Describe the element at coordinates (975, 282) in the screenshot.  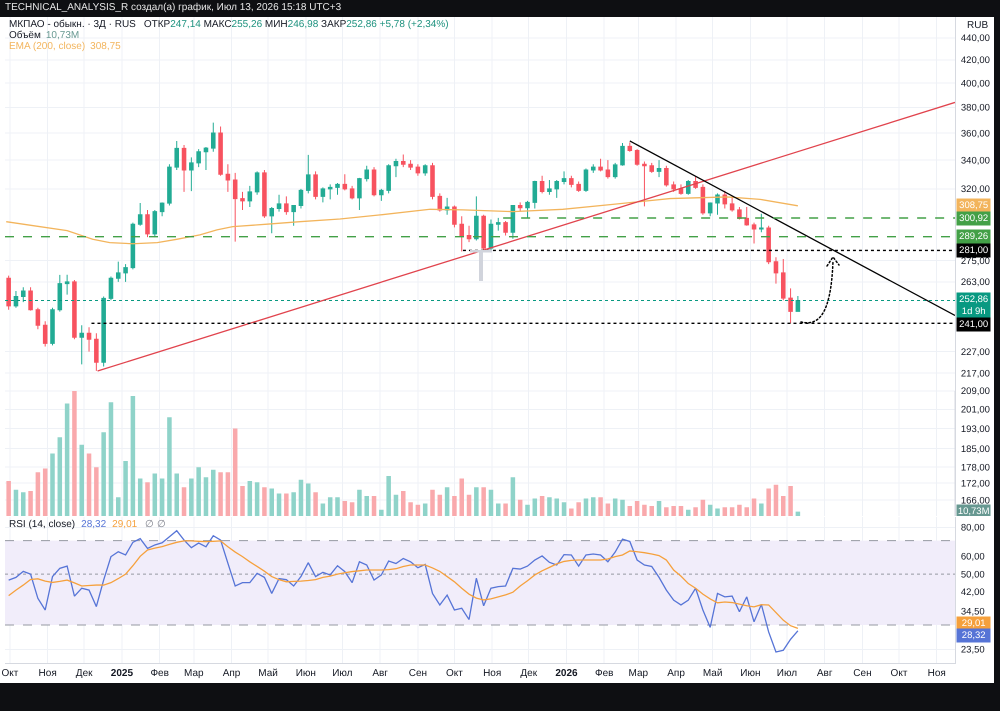
I see `y-tick-label: 263,00` at that location.